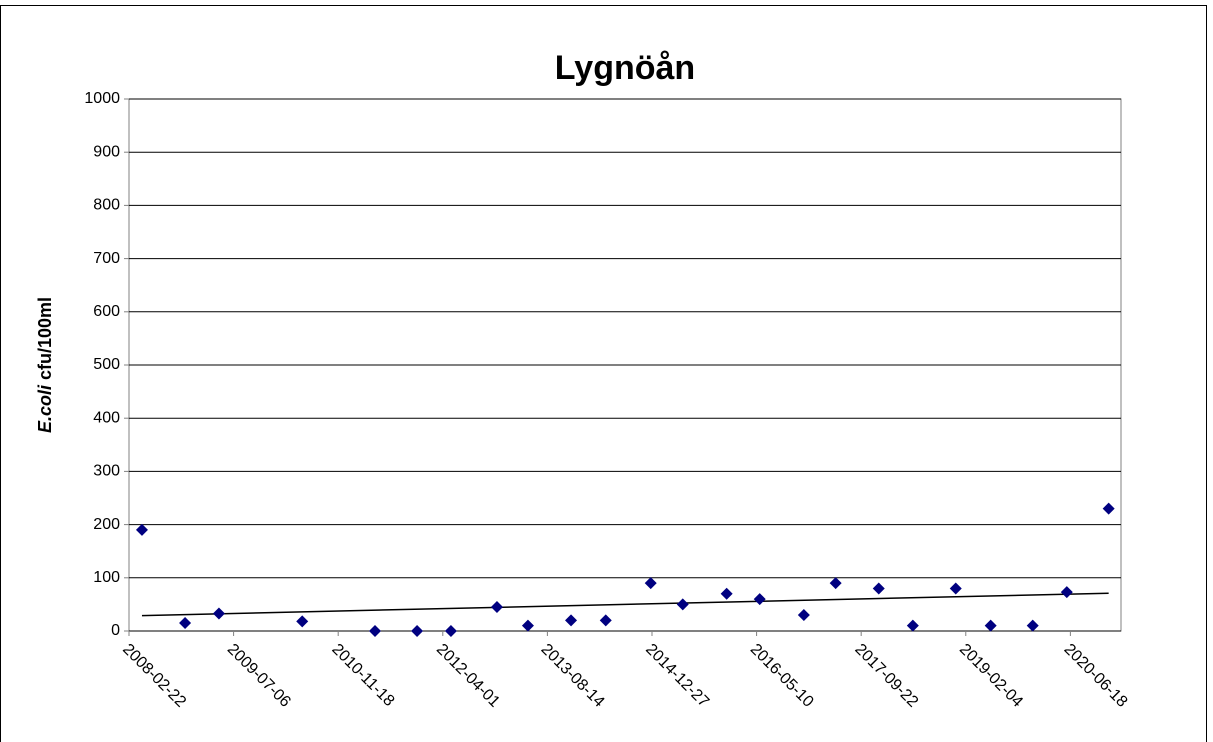 The height and width of the screenshot is (742, 1213). I want to click on y-tick-label: 0, so click(115, 630).